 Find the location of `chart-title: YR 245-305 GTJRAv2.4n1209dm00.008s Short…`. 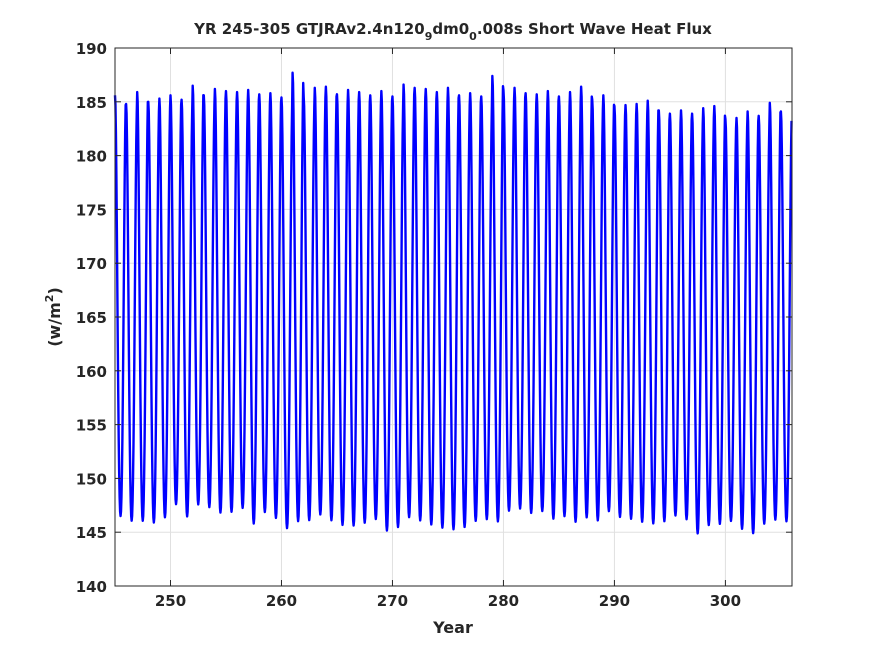

chart-title: YR 245-305 GTJRAv2.4n1209dm00.008s Short… is located at coordinates (452, 31).